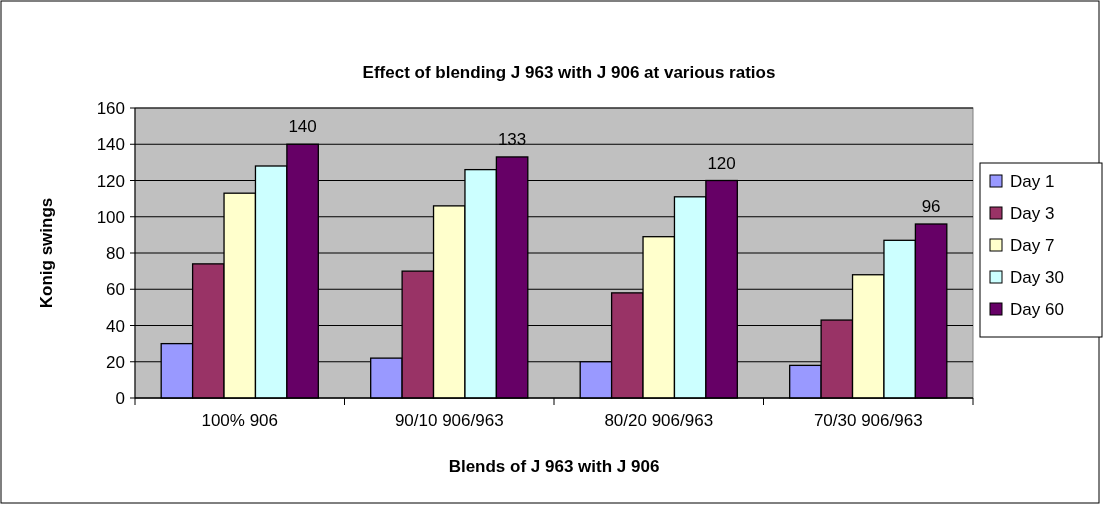 This screenshot has height=508, width=1104. I want to click on y-tick-label: 20, so click(115, 362).